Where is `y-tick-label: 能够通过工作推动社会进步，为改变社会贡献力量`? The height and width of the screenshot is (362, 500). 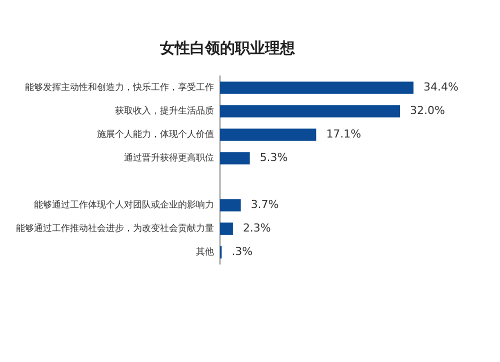 y-tick-label: 能够通过工作推动社会进步，为改变社会贡献力量 is located at coordinates (115, 228).